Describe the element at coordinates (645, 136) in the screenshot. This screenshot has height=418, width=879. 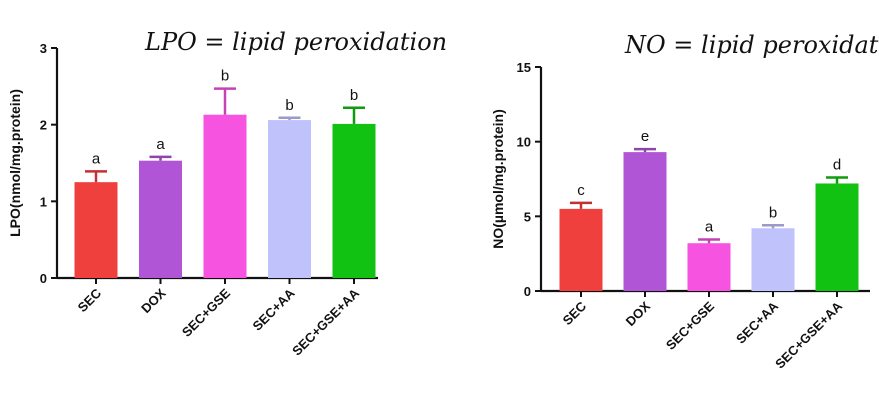
I see `significance-label: e` at that location.